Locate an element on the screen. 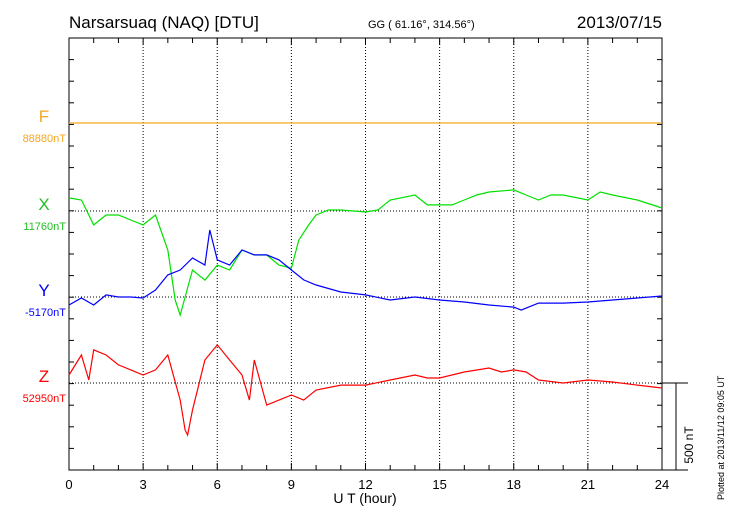  baseline-value-f: 88880nT is located at coordinates (45, 139).